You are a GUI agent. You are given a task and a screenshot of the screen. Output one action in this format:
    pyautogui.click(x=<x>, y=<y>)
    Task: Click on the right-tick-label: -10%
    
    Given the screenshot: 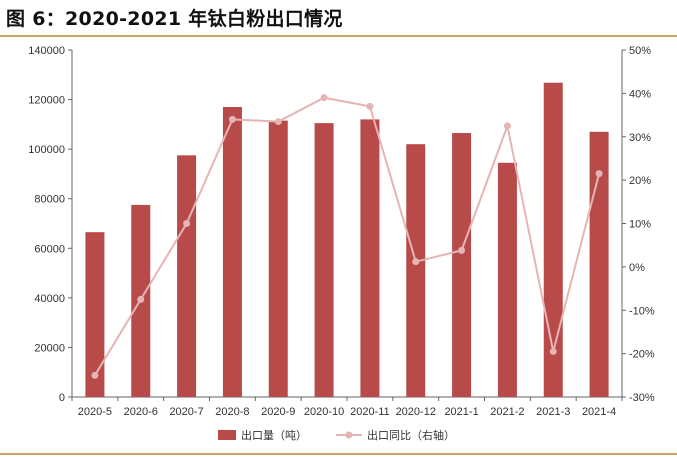 What is the action you would take?
    pyautogui.click(x=642, y=311)
    